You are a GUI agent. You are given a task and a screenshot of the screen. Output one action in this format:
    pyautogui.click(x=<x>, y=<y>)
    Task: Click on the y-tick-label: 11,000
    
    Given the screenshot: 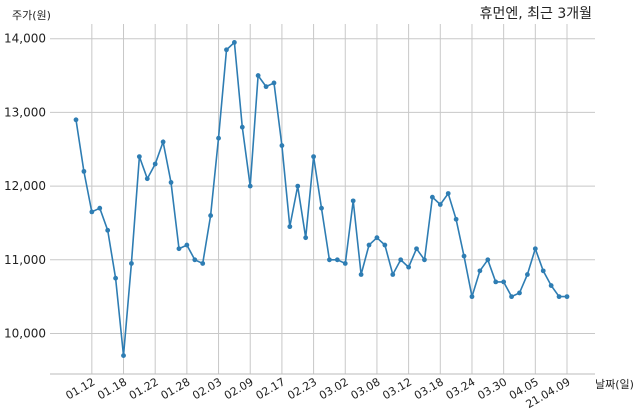 What is the action you would take?
    pyautogui.click(x=25, y=260)
    